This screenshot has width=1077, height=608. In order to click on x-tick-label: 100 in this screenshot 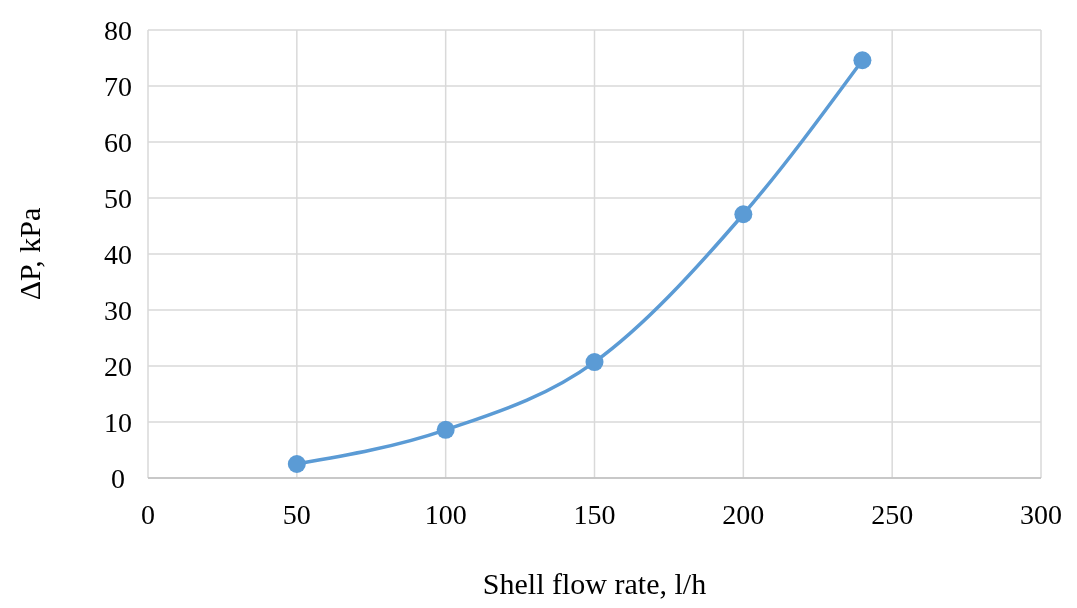, I will do `click(445, 514)`.